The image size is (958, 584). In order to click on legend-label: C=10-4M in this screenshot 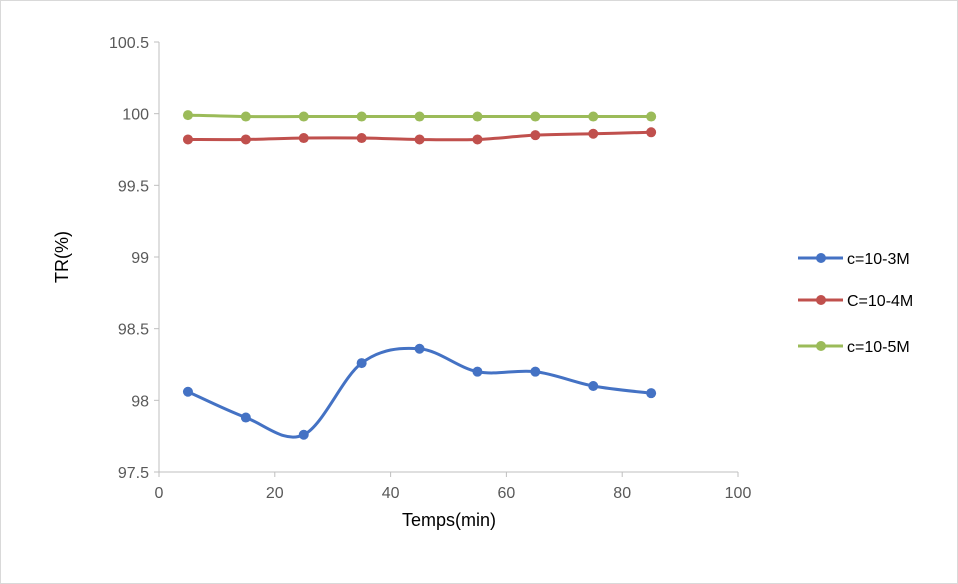, I will do `click(880, 301)`.